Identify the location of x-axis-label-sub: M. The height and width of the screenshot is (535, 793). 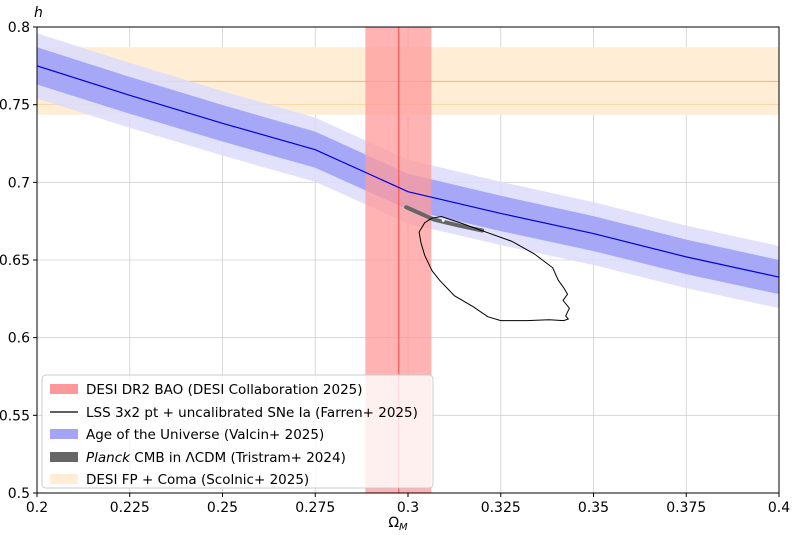
(403, 527).